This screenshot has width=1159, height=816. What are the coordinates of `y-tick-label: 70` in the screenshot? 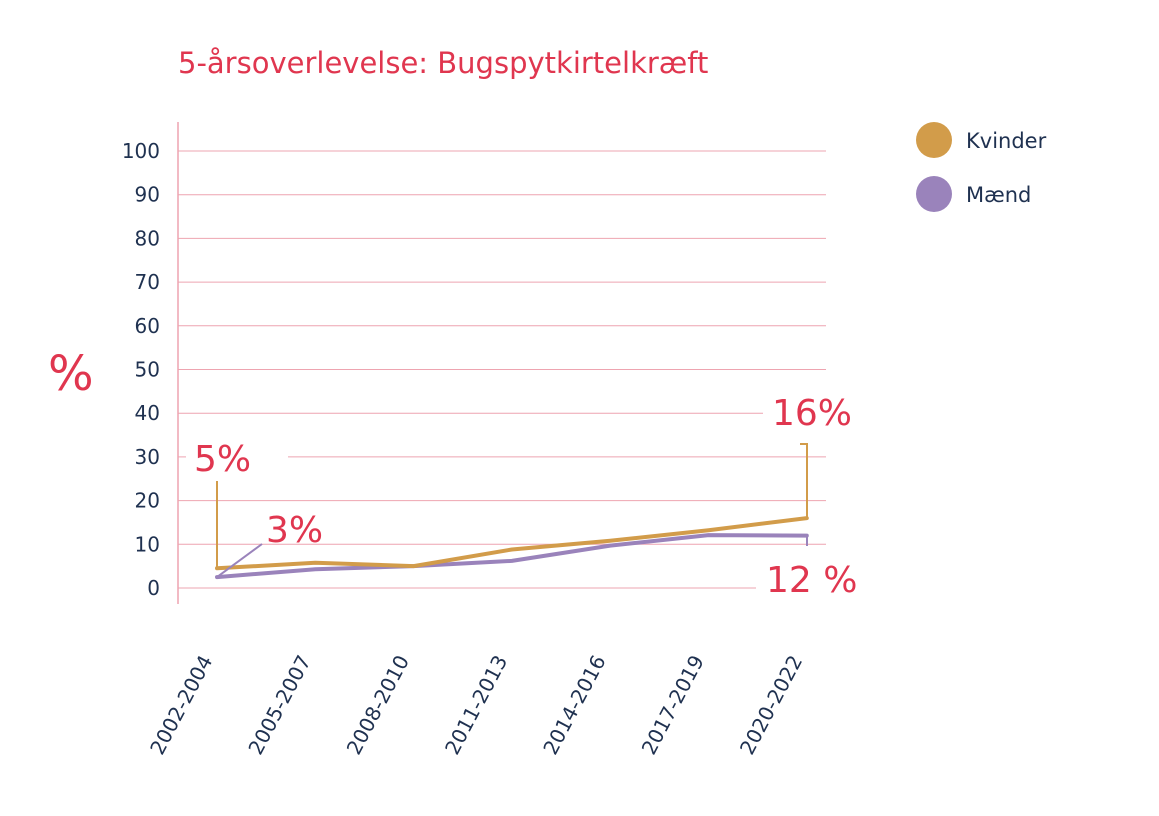 It's located at (147, 282).